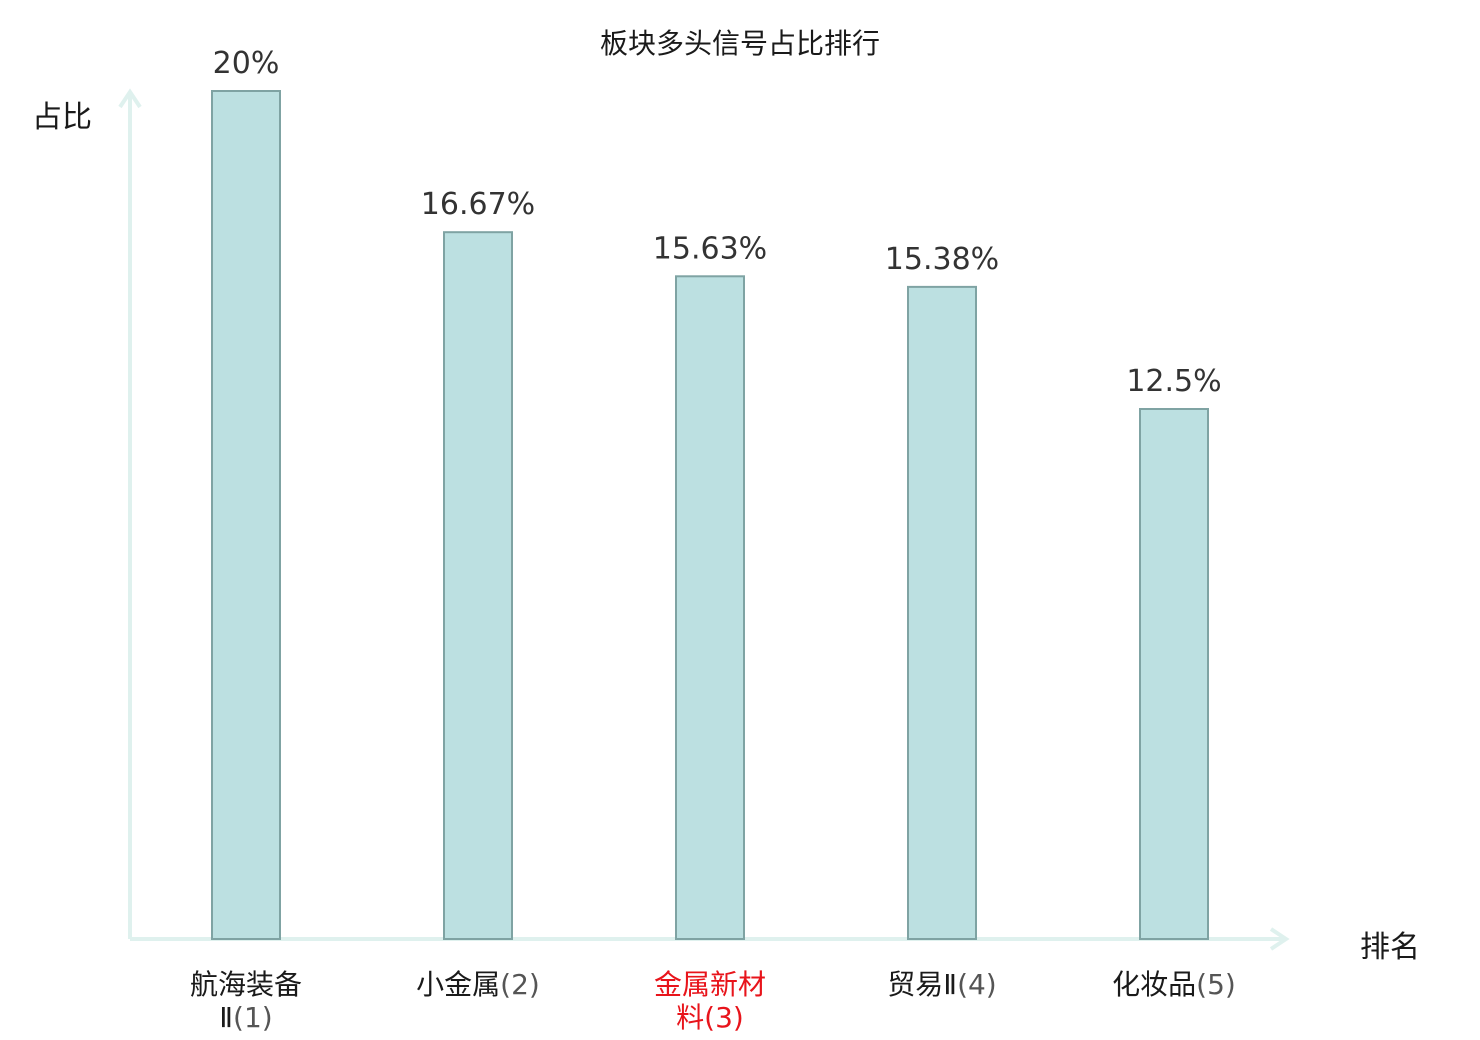  I want to click on x-tick-label: 小金属(2), so click(478, 984).